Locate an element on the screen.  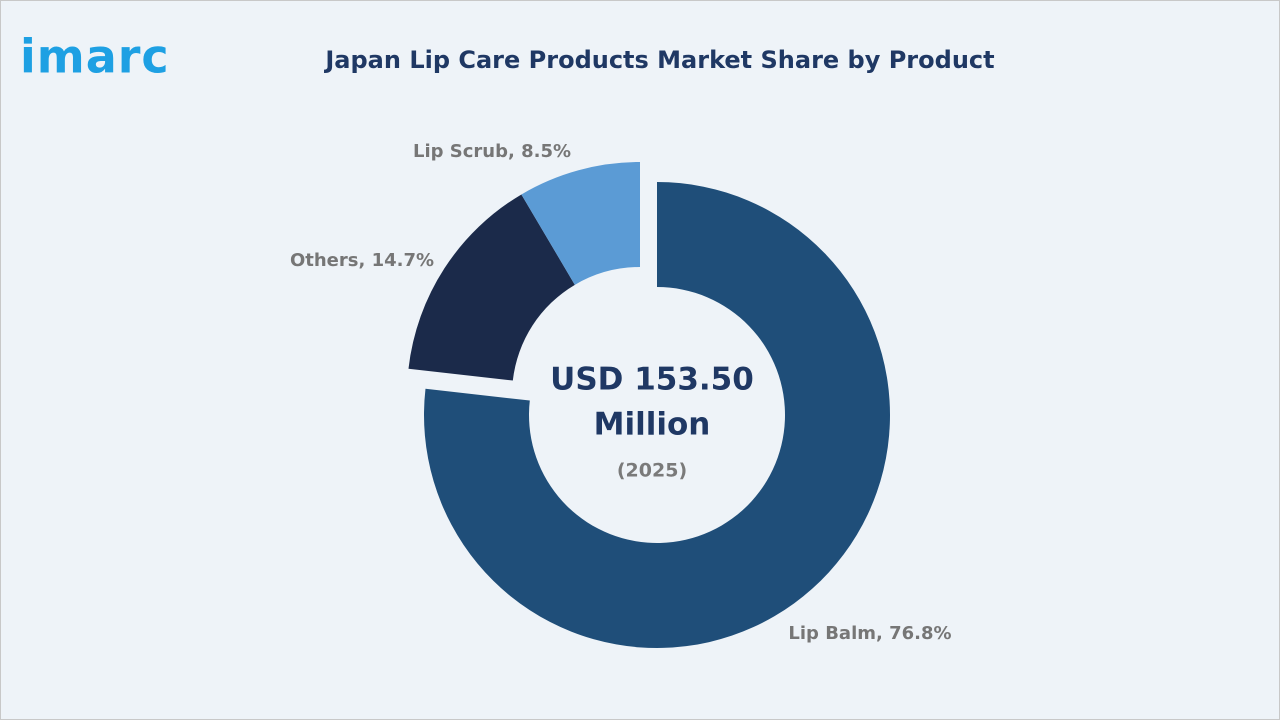
center-text: USD 153.50 is located at coordinates (652, 380).